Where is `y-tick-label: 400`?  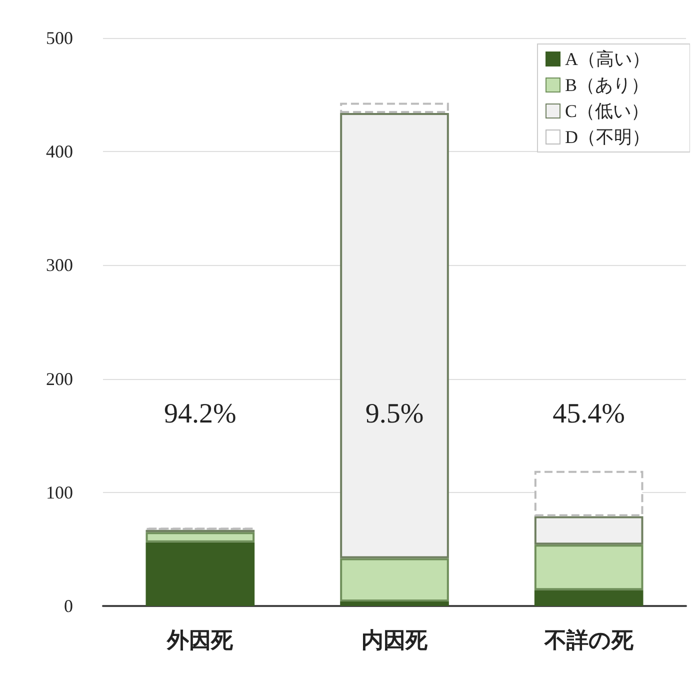
y-tick-label: 400 is located at coordinates (59, 152).